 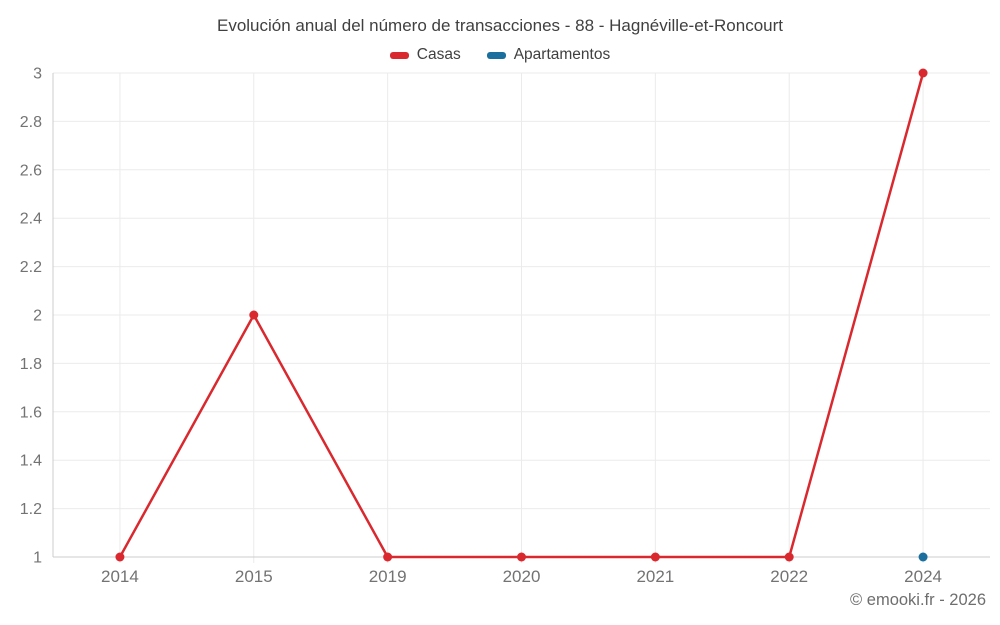 What do you see at coordinates (31, 461) in the screenshot?
I see `y-tick-label: 1.4` at bounding box center [31, 461].